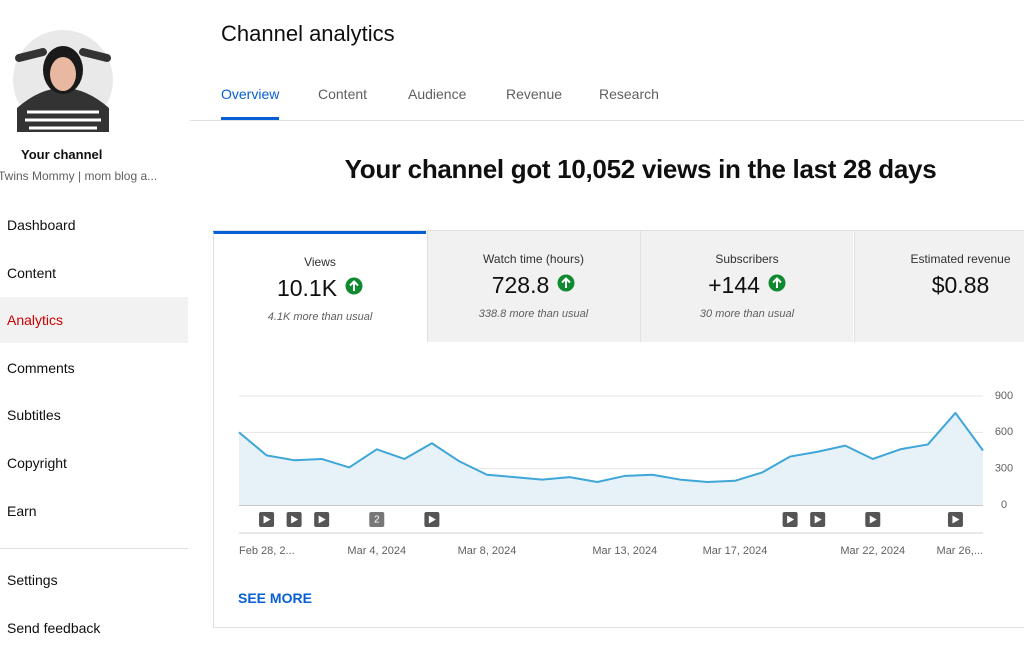 Image resolution: width=1024 pixels, height=651 pixels. Describe the element at coordinates (342, 103) in the screenshot. I see `tab: Content` at that location.